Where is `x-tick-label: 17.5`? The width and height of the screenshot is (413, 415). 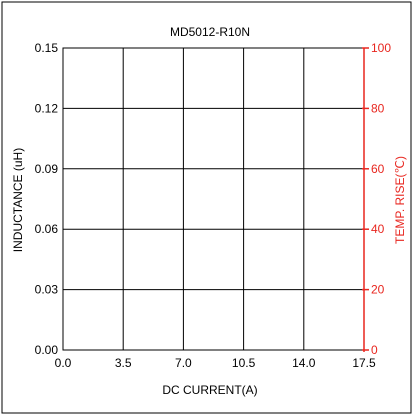
x-tick-label: 17.5 is located at coordinates (364, 363).